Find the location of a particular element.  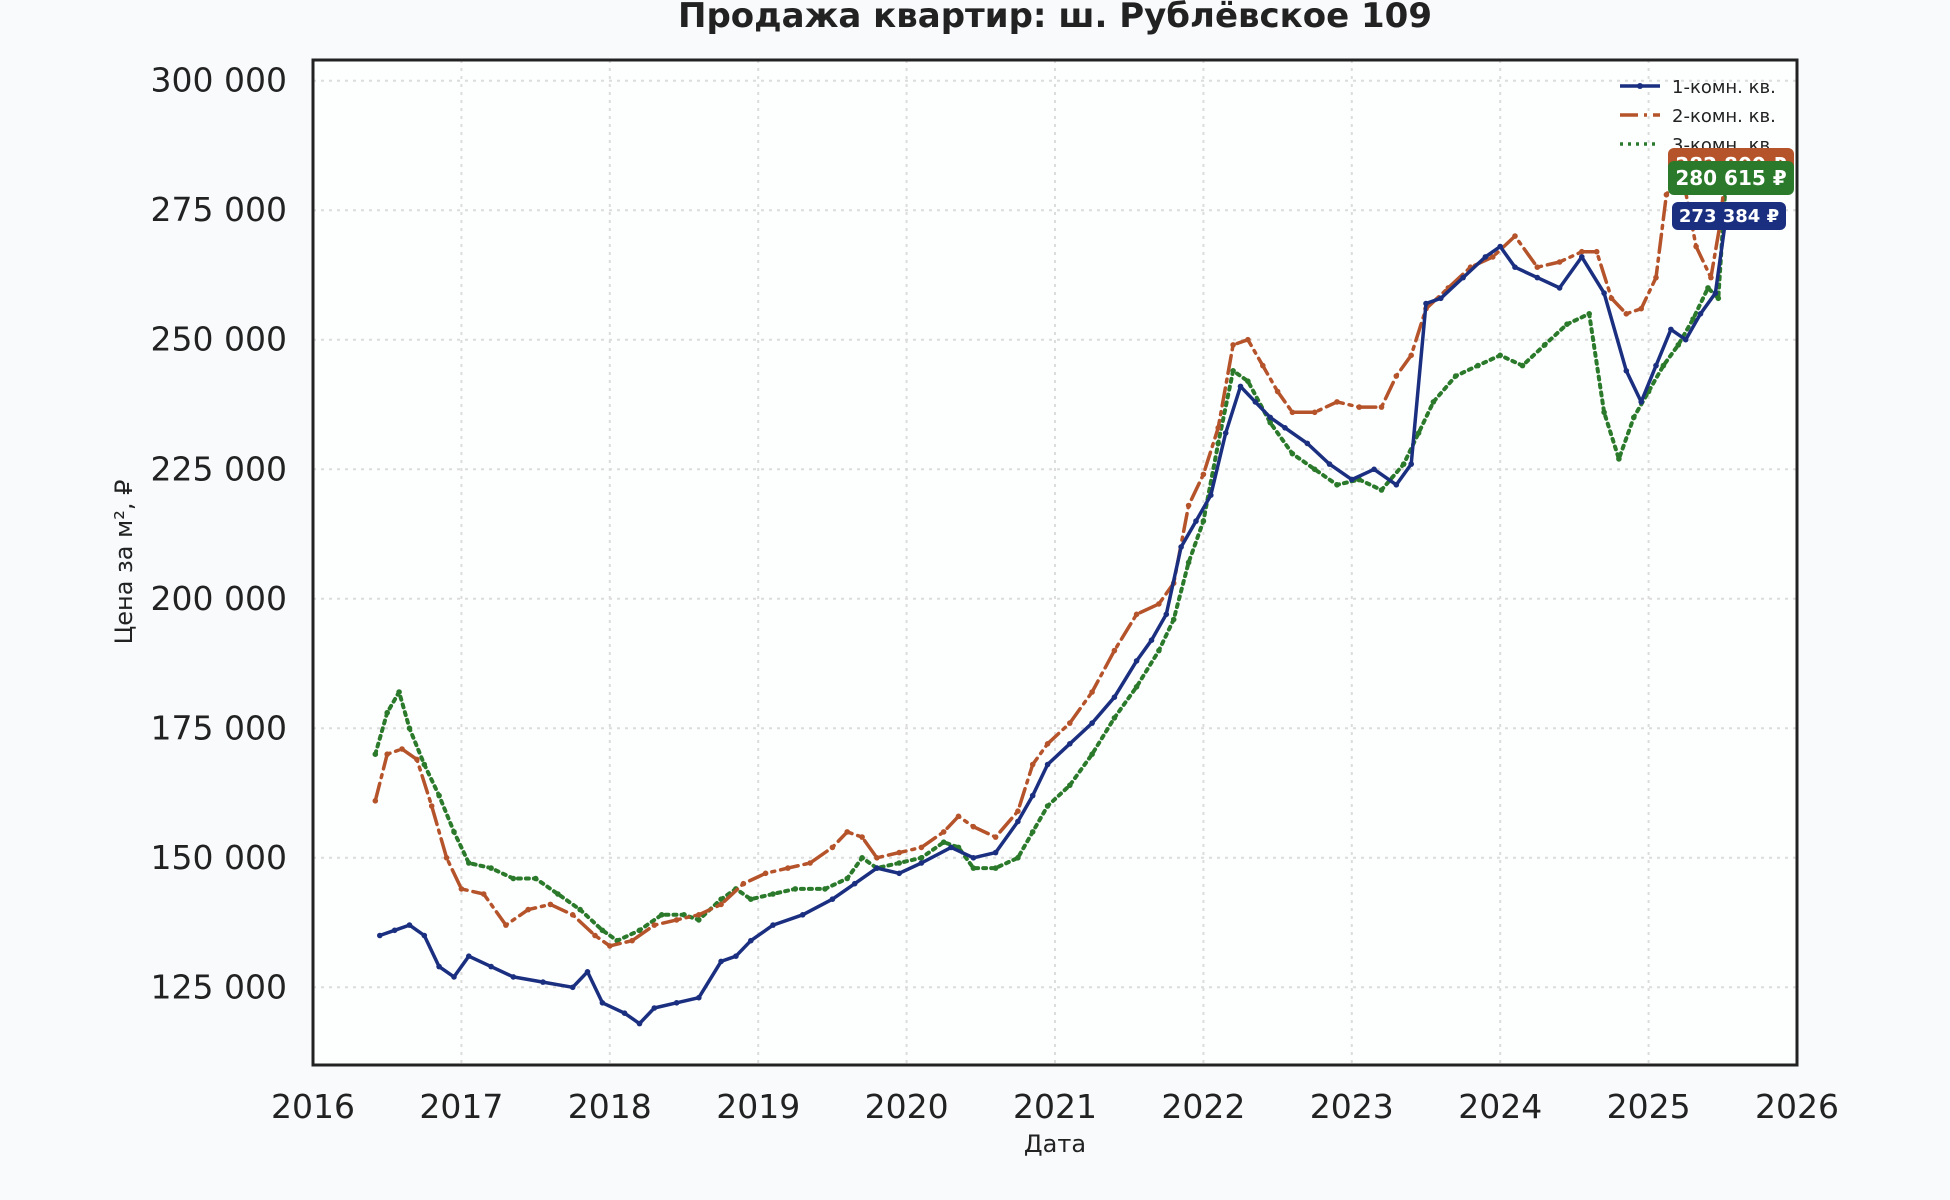

legend-entry: 1-комн. кв. is located at coordinates (1698, 87).